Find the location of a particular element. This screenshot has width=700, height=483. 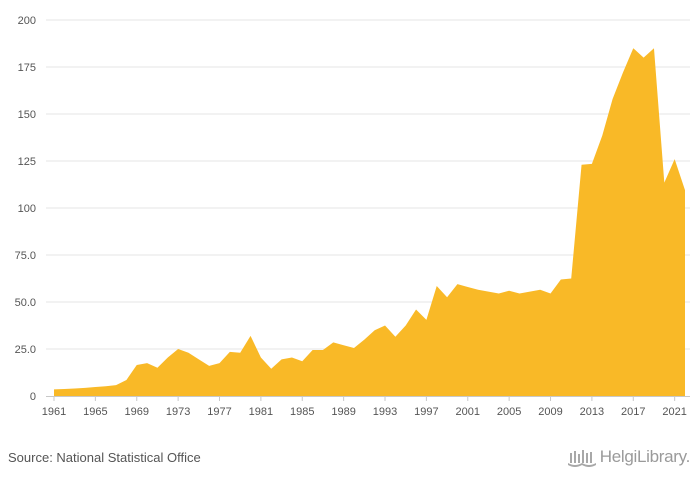

library-icon is located at coordinates (581, 458).